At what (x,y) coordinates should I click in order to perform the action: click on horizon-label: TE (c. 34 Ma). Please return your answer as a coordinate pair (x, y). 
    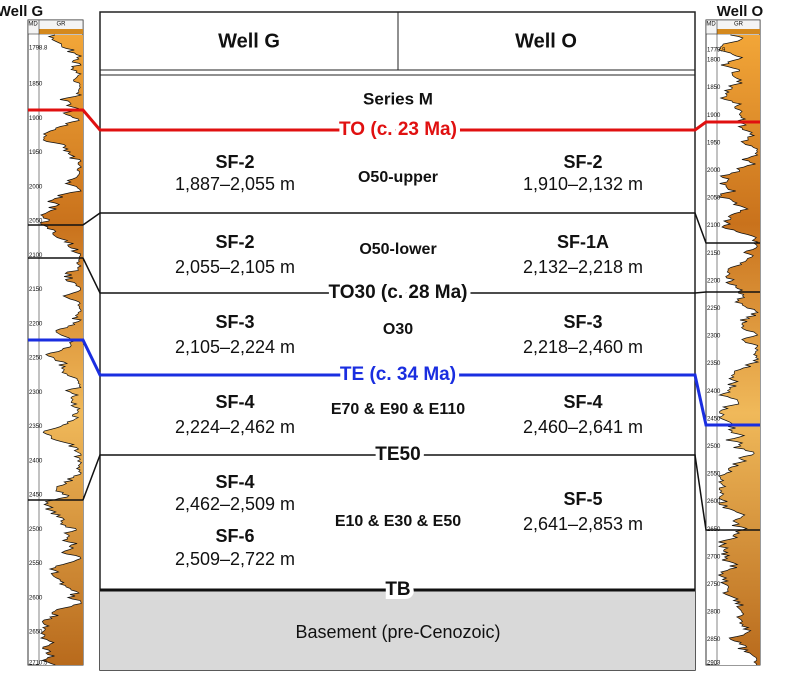
    Looking at the image, I should click on (398, 374).